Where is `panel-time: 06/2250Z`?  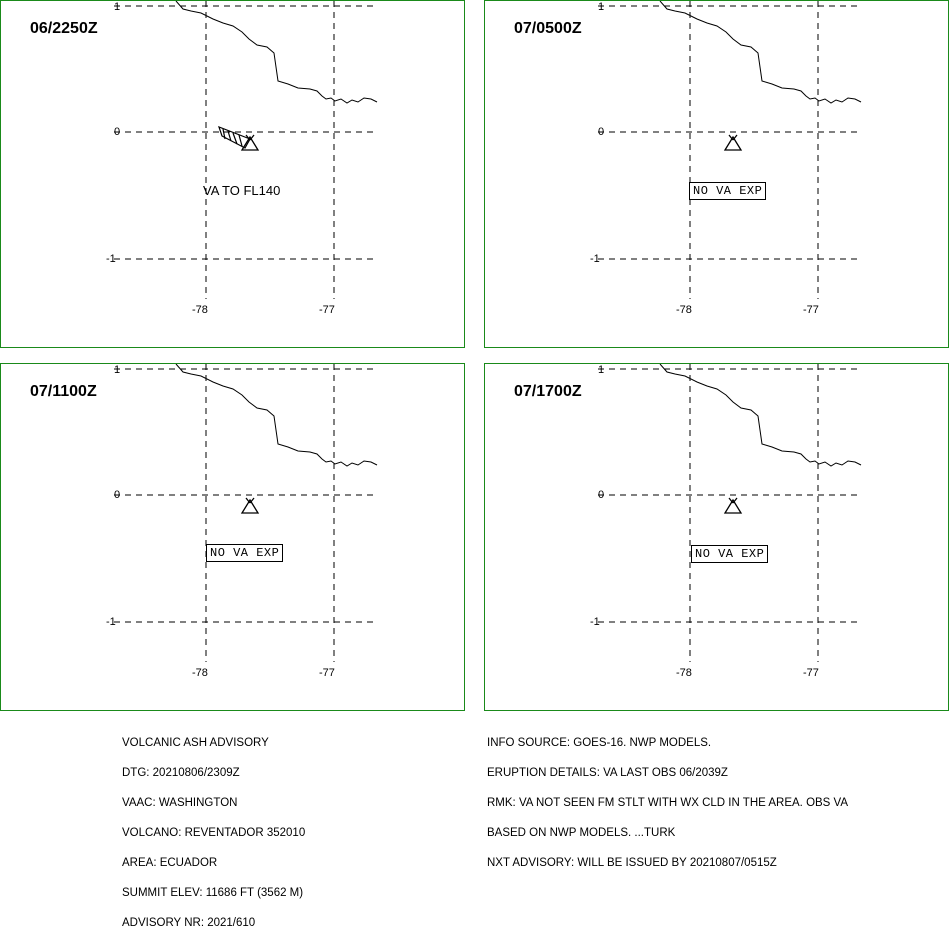
panel-time: 06/2250Z is located at coordinates (64, 28).